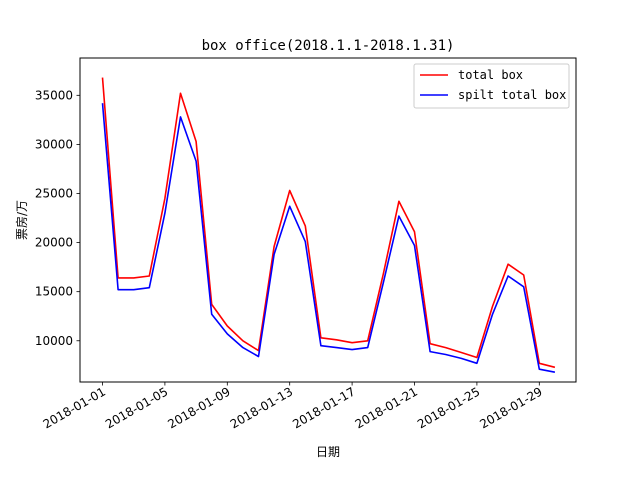 This screenshot has height=480, width=640. Describe the element at coordinates (198, 407) in the screenshot. I see `x-tick-label: 2018-01-09` at that location.